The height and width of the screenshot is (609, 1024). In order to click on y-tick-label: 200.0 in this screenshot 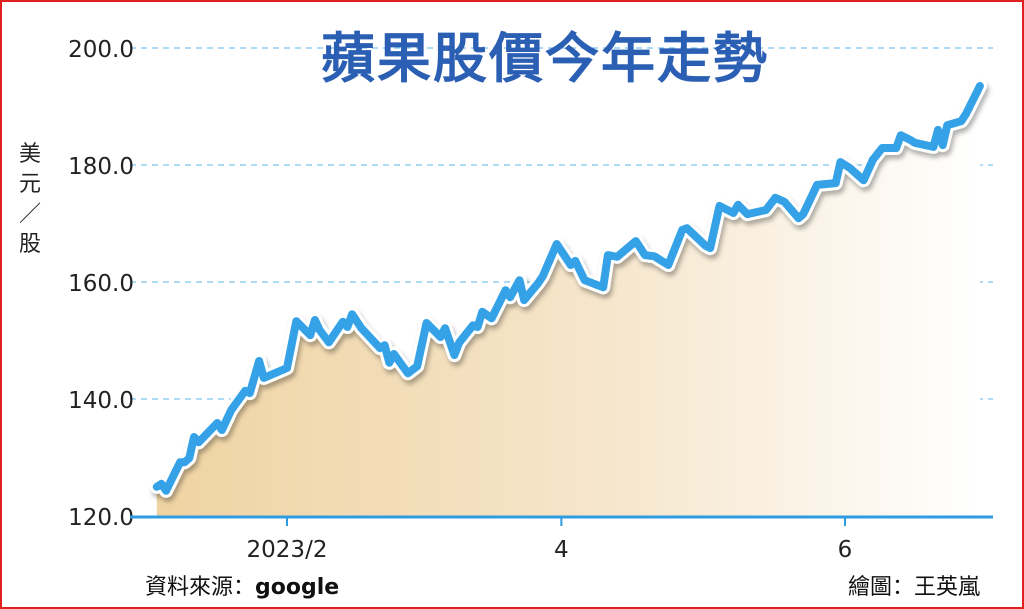, I will do `click(101, 50)`.